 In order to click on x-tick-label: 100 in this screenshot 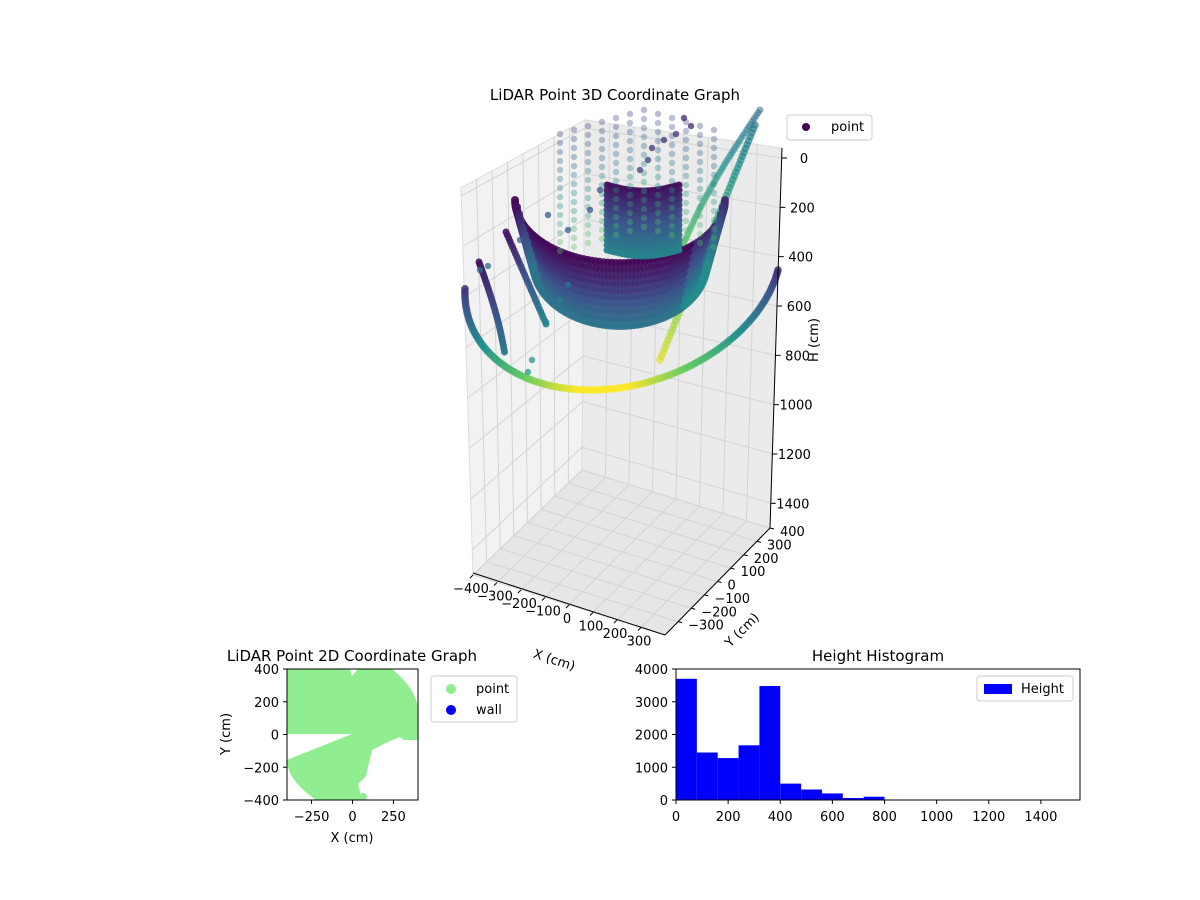, I will do `click(591, 627)`.